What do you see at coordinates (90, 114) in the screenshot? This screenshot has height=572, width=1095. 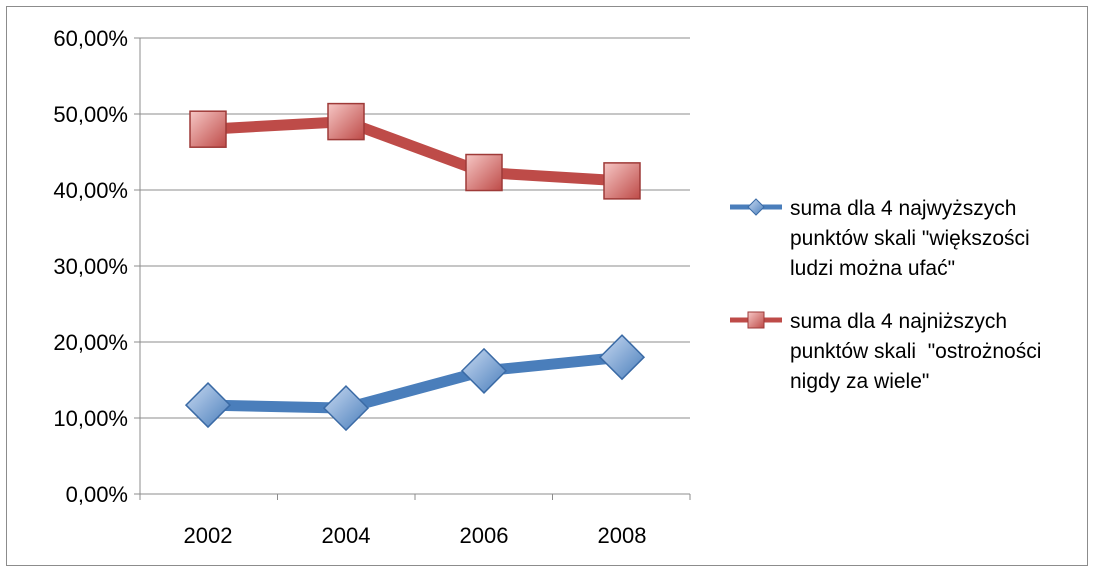 I see `y-tick-label: 50,00%` at bounding box center [90, 114].